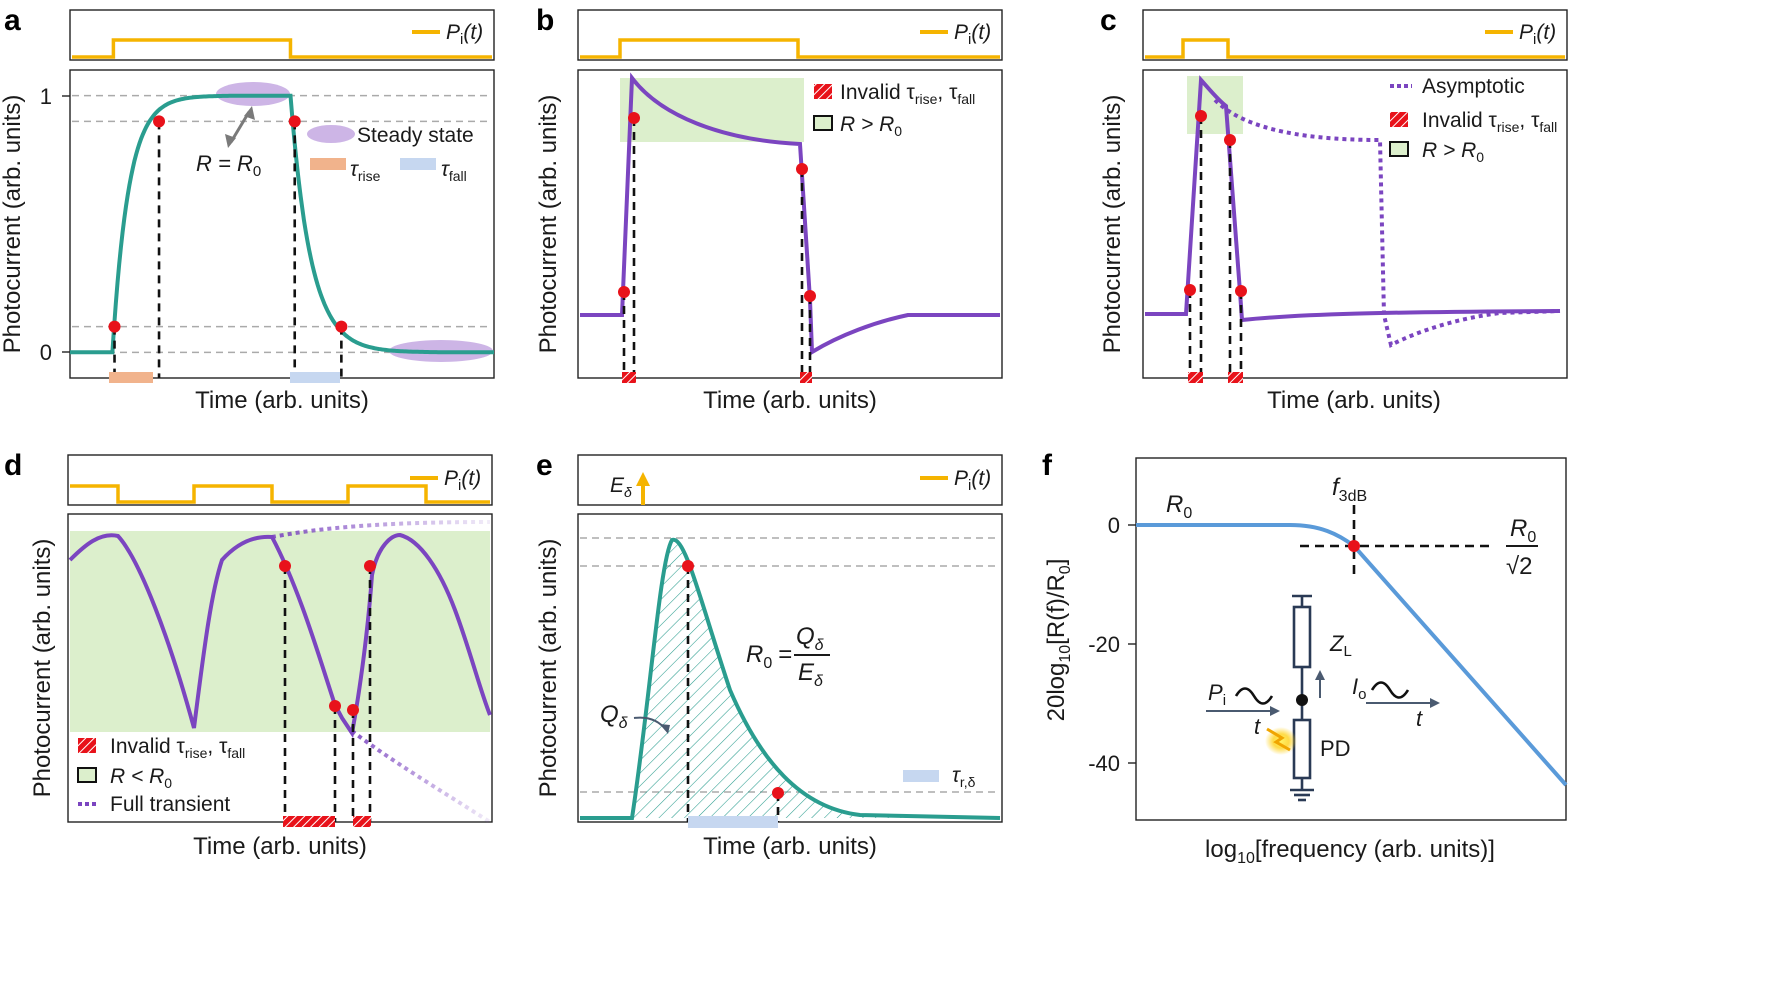  Describe the element at coordinates (1387, 223) in the screenshot. I see `asymptotic-curve-c` at that location.